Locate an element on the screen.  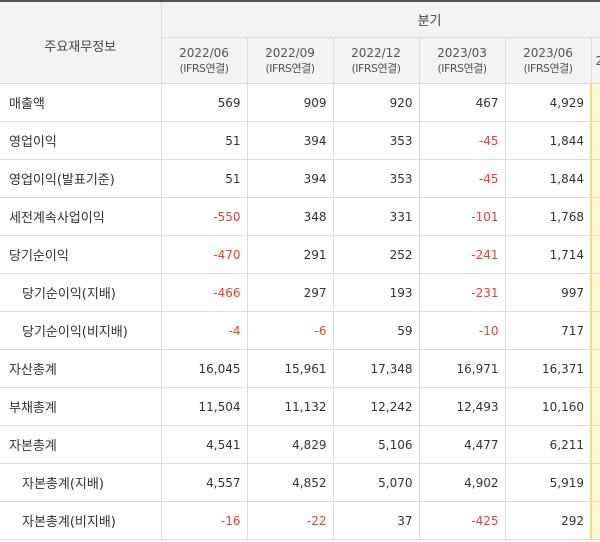
table-row: 부채총계 11,504 11,132 12,242 12,493 10,160 is located at coordinates (300, 406).